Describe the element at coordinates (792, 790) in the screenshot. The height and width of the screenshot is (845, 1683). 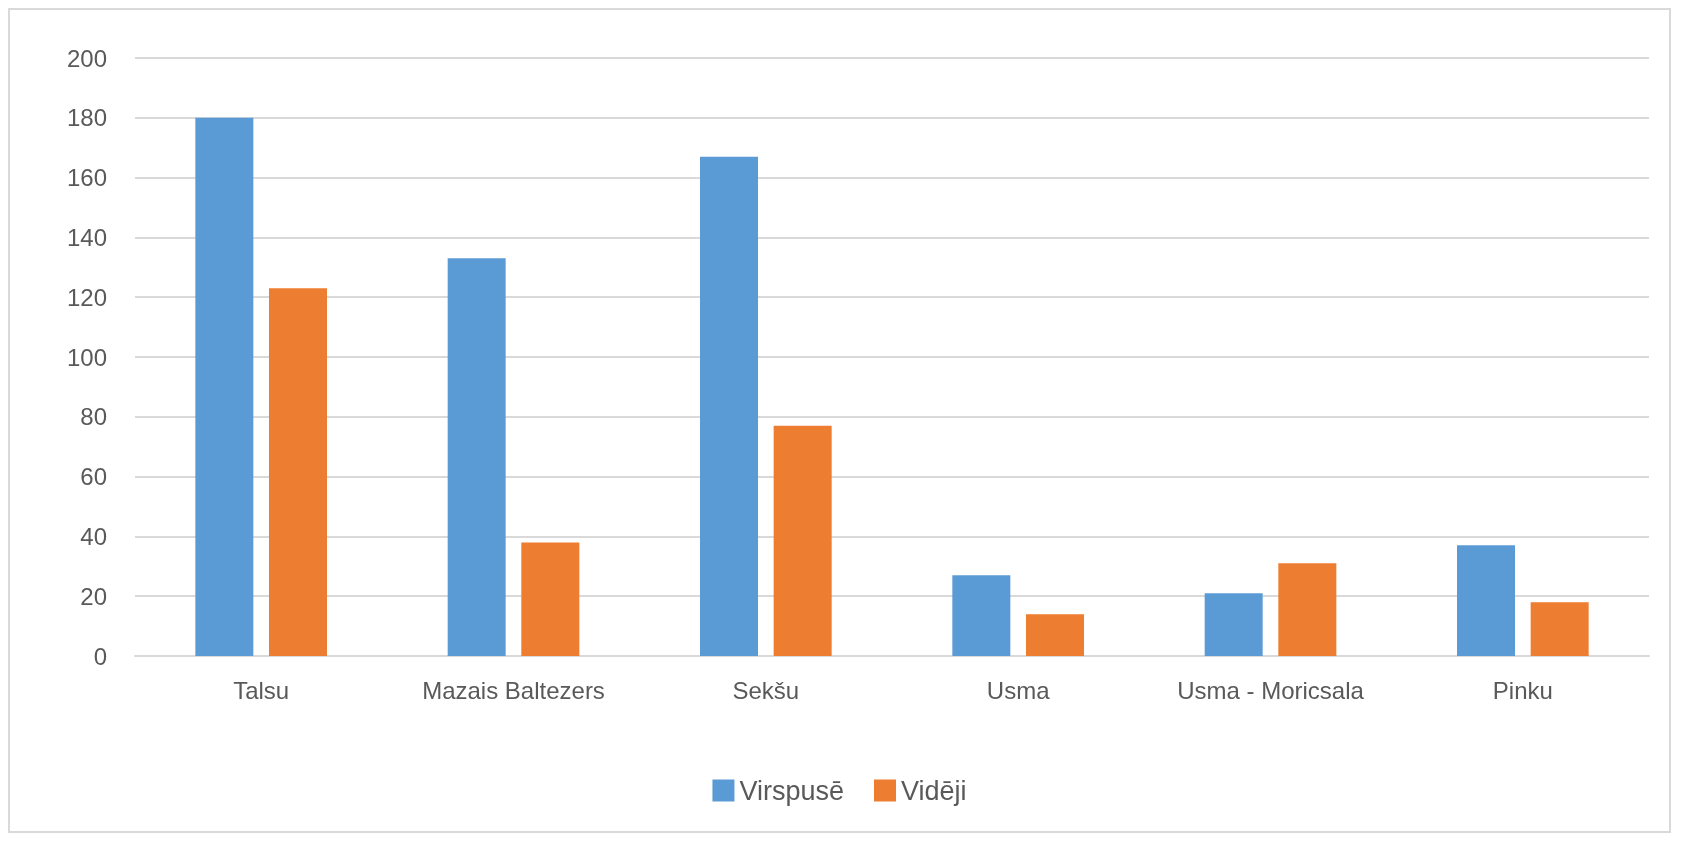
I see `legend-label: Virspusē` at that location.